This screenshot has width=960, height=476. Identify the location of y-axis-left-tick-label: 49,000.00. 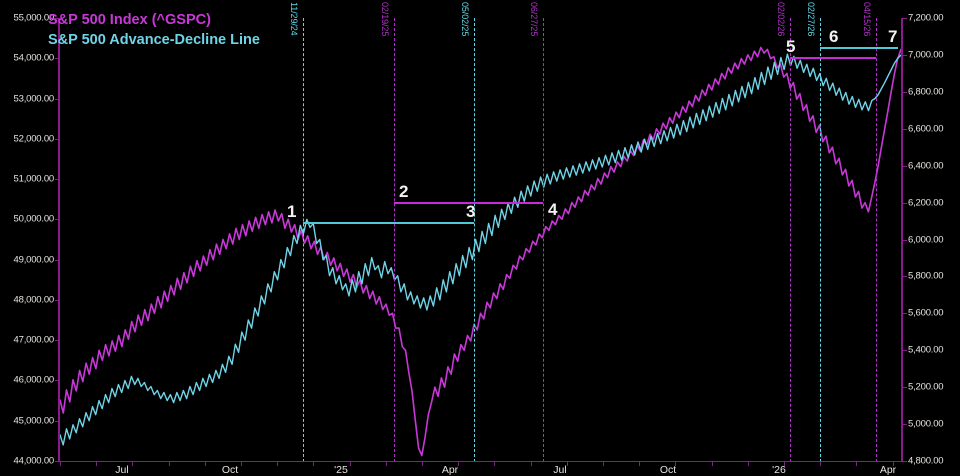
(34, 260).